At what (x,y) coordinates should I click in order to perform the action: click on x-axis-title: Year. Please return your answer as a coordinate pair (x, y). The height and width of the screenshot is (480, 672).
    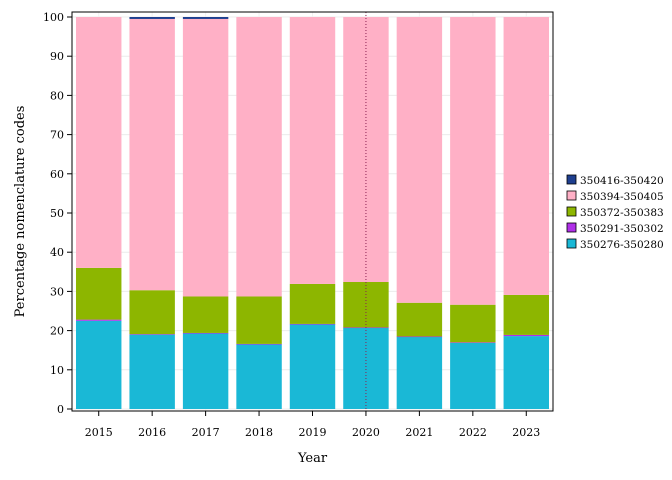
    Looking at the image, I should click on (312, 458).